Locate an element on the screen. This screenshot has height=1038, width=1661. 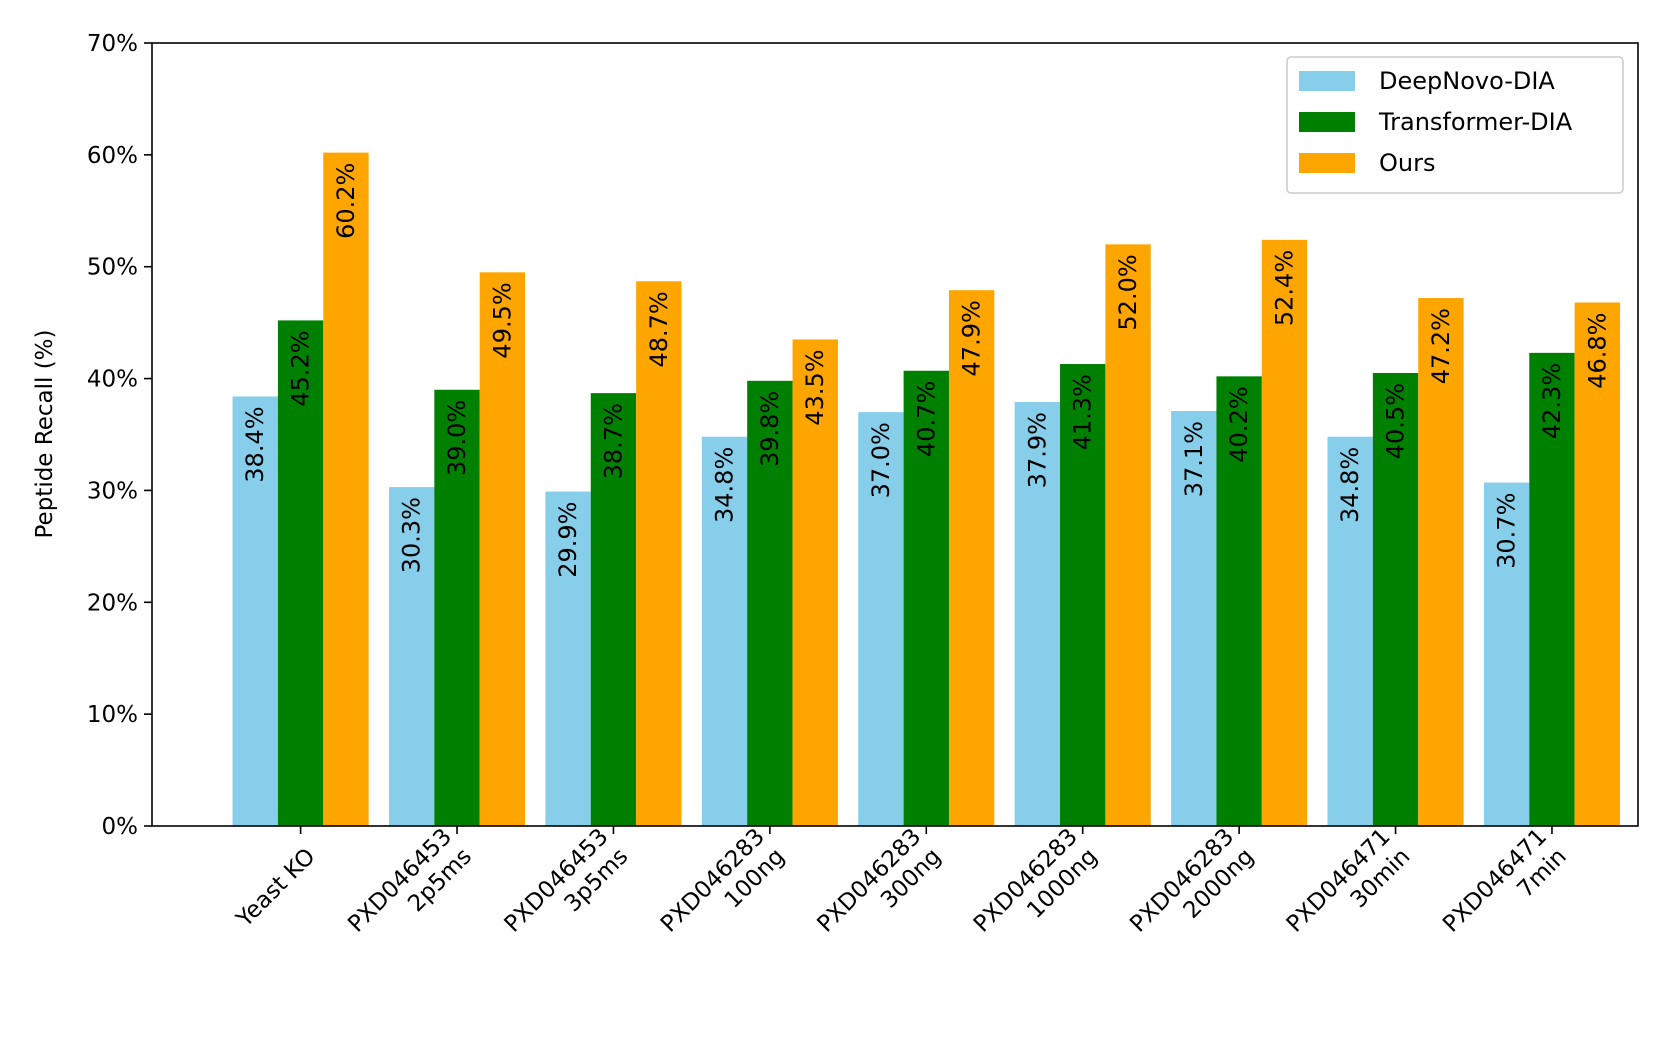
bar-value-label: 42.3% is located at coordinates (1552, 401).